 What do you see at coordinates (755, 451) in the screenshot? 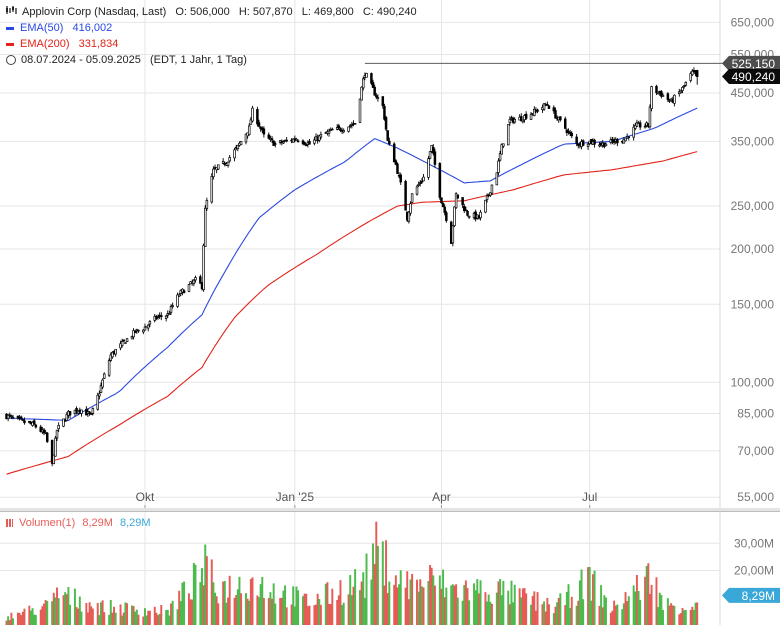
I see `y-tick-label: 70,000` at bounding box center [755, 451].